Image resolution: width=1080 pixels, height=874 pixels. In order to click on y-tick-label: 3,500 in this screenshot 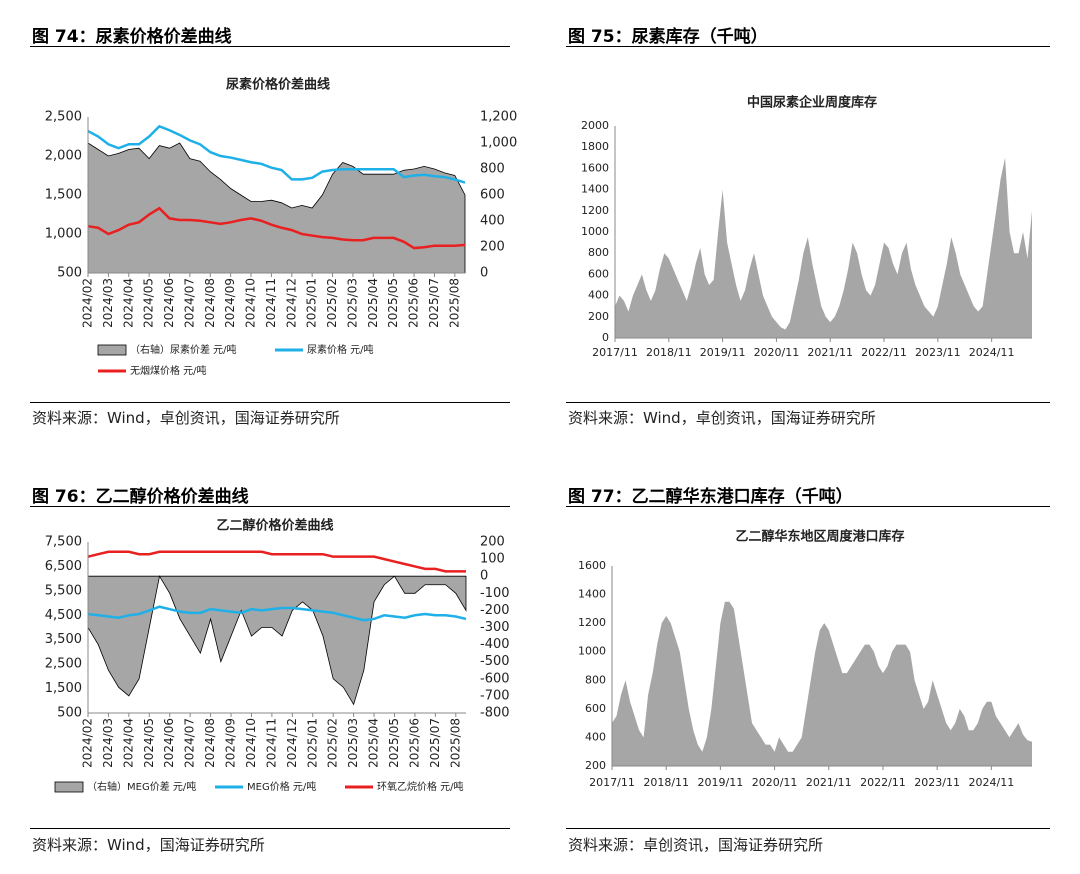, I will do `click(63, 639)`.